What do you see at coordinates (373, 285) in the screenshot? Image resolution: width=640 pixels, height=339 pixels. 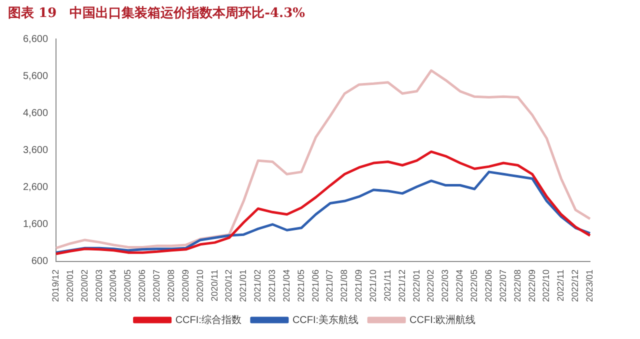 I see `x-tick-label: 2021/10` at bounding box center [373, 285].